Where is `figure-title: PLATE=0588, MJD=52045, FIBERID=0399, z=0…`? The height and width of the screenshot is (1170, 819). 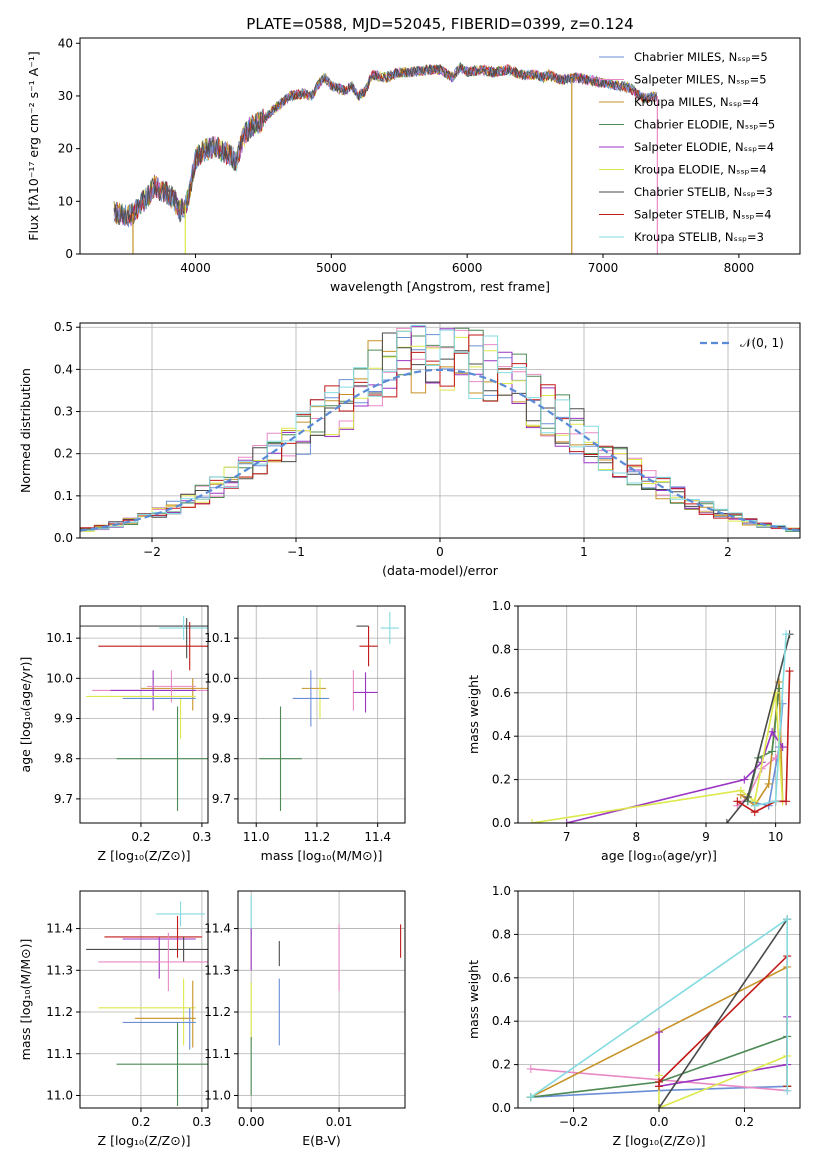 figure-title: PLATE=0588, MJD=52045, FIBERID=0399, z=0… is located at coordinates (439, 24).